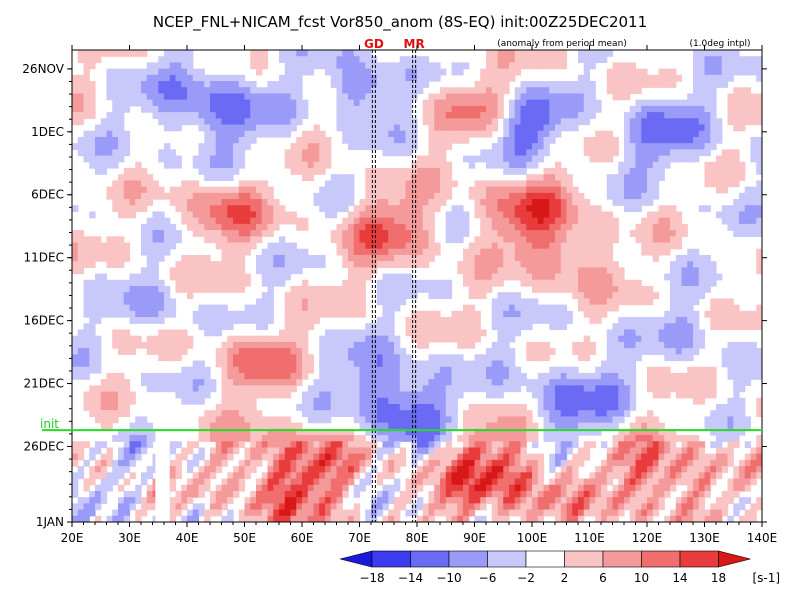 The height and width of the screenshot is (600, 800). Describe the element at coordinates (647, 538) in the screenshot. I see `x-tick-label: 120E` at that location.